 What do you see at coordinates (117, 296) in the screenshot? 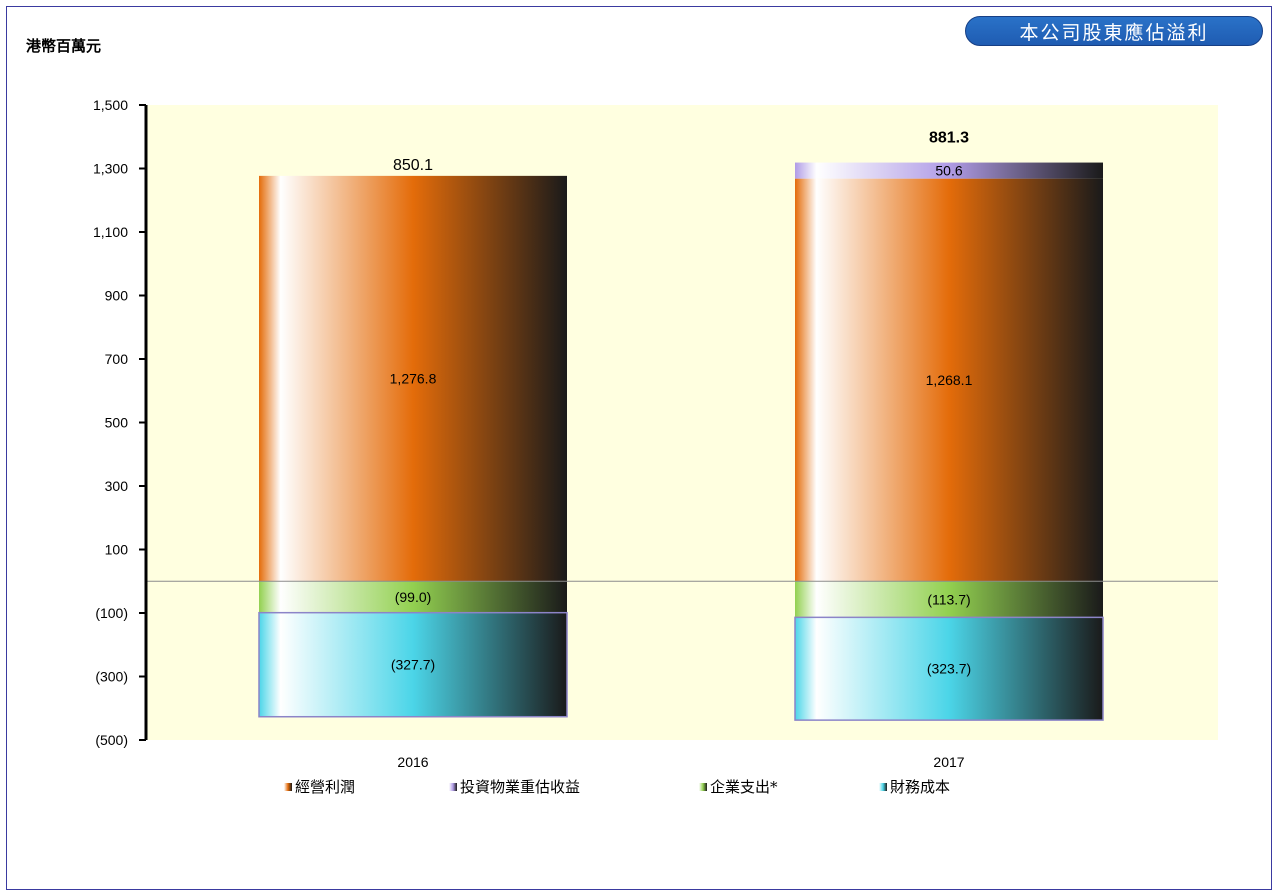
I see `y-tick-label: 900` at bounding box center [117, 296].